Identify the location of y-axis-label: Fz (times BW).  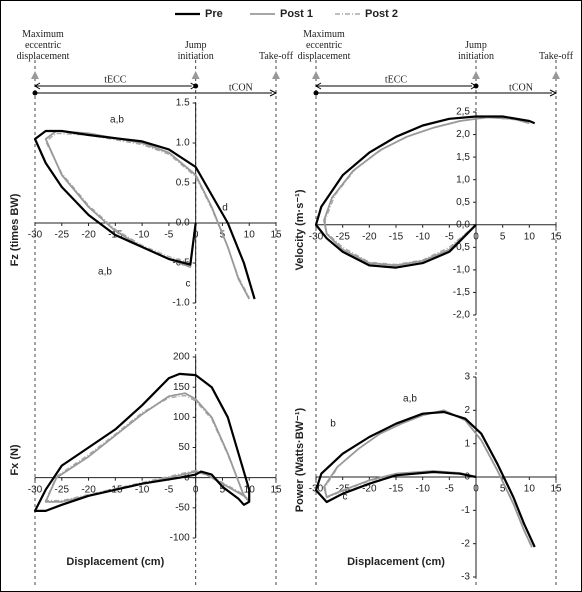
(15, 229).